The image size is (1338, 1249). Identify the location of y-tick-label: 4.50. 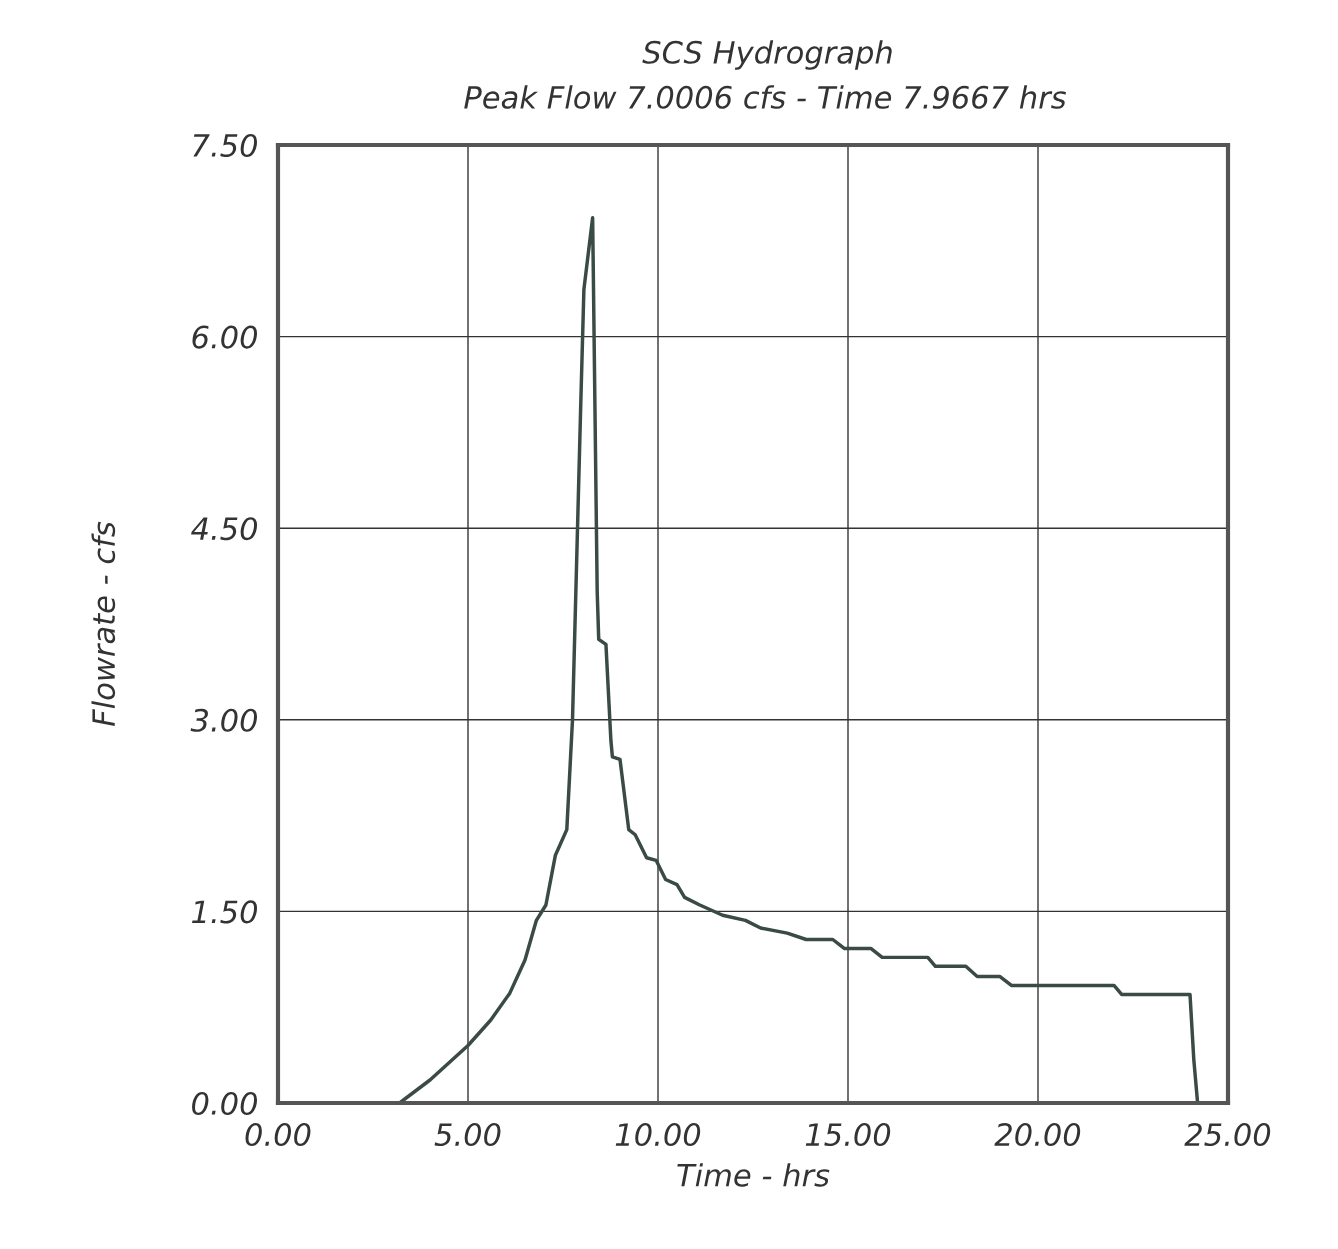
(224, 529).